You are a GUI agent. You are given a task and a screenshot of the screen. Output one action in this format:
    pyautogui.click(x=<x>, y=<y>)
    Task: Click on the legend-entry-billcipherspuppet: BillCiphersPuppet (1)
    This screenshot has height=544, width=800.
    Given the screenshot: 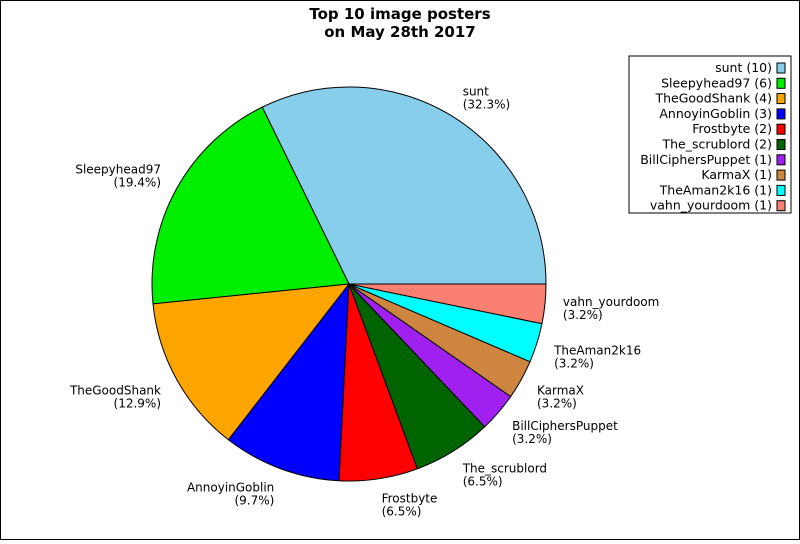 What is the action you would take?
    pyautogui.click(x=706, y=159)
    